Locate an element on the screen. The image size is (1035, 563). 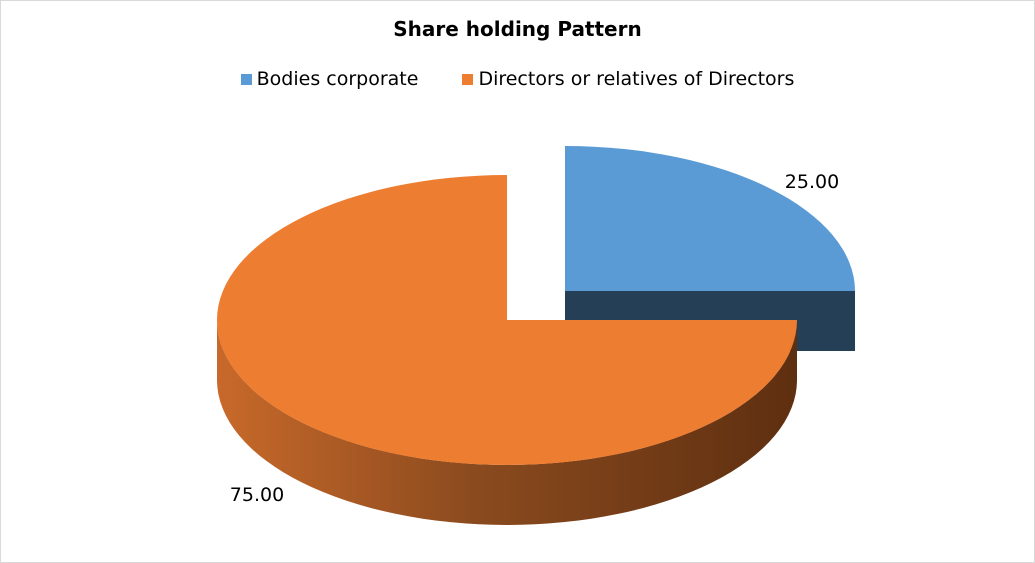
data-label-directors: 75.00 is located at coordinates (257, 495).